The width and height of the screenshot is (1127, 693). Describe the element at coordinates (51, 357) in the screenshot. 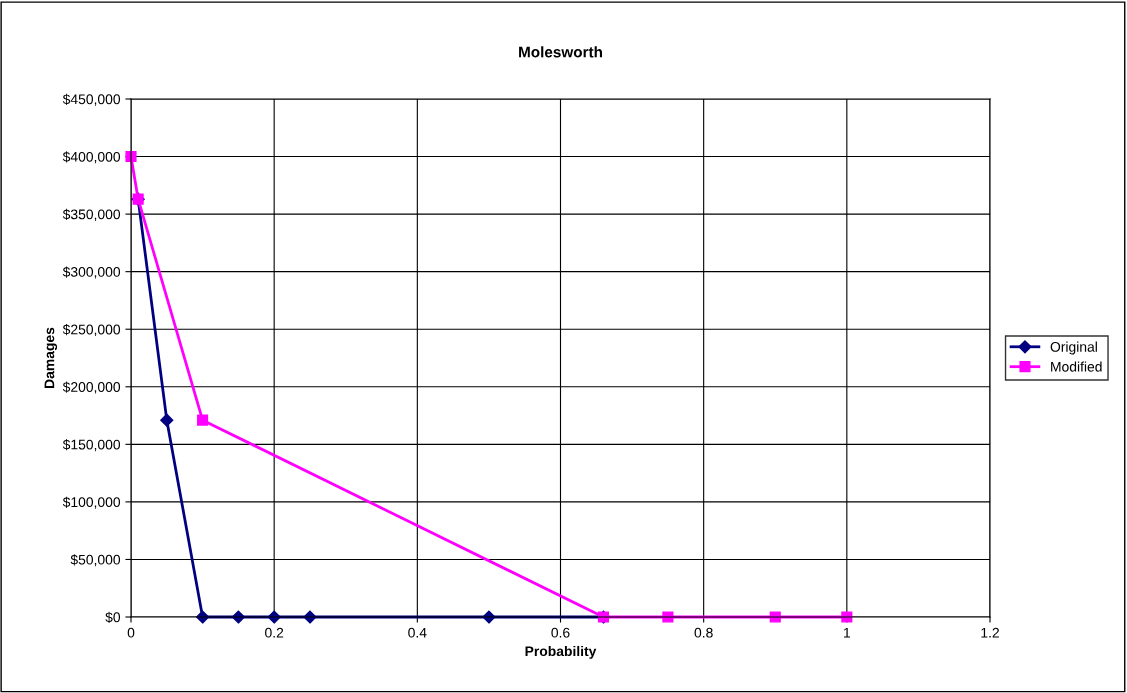

I see `y-axis-title: Damages` at that location.